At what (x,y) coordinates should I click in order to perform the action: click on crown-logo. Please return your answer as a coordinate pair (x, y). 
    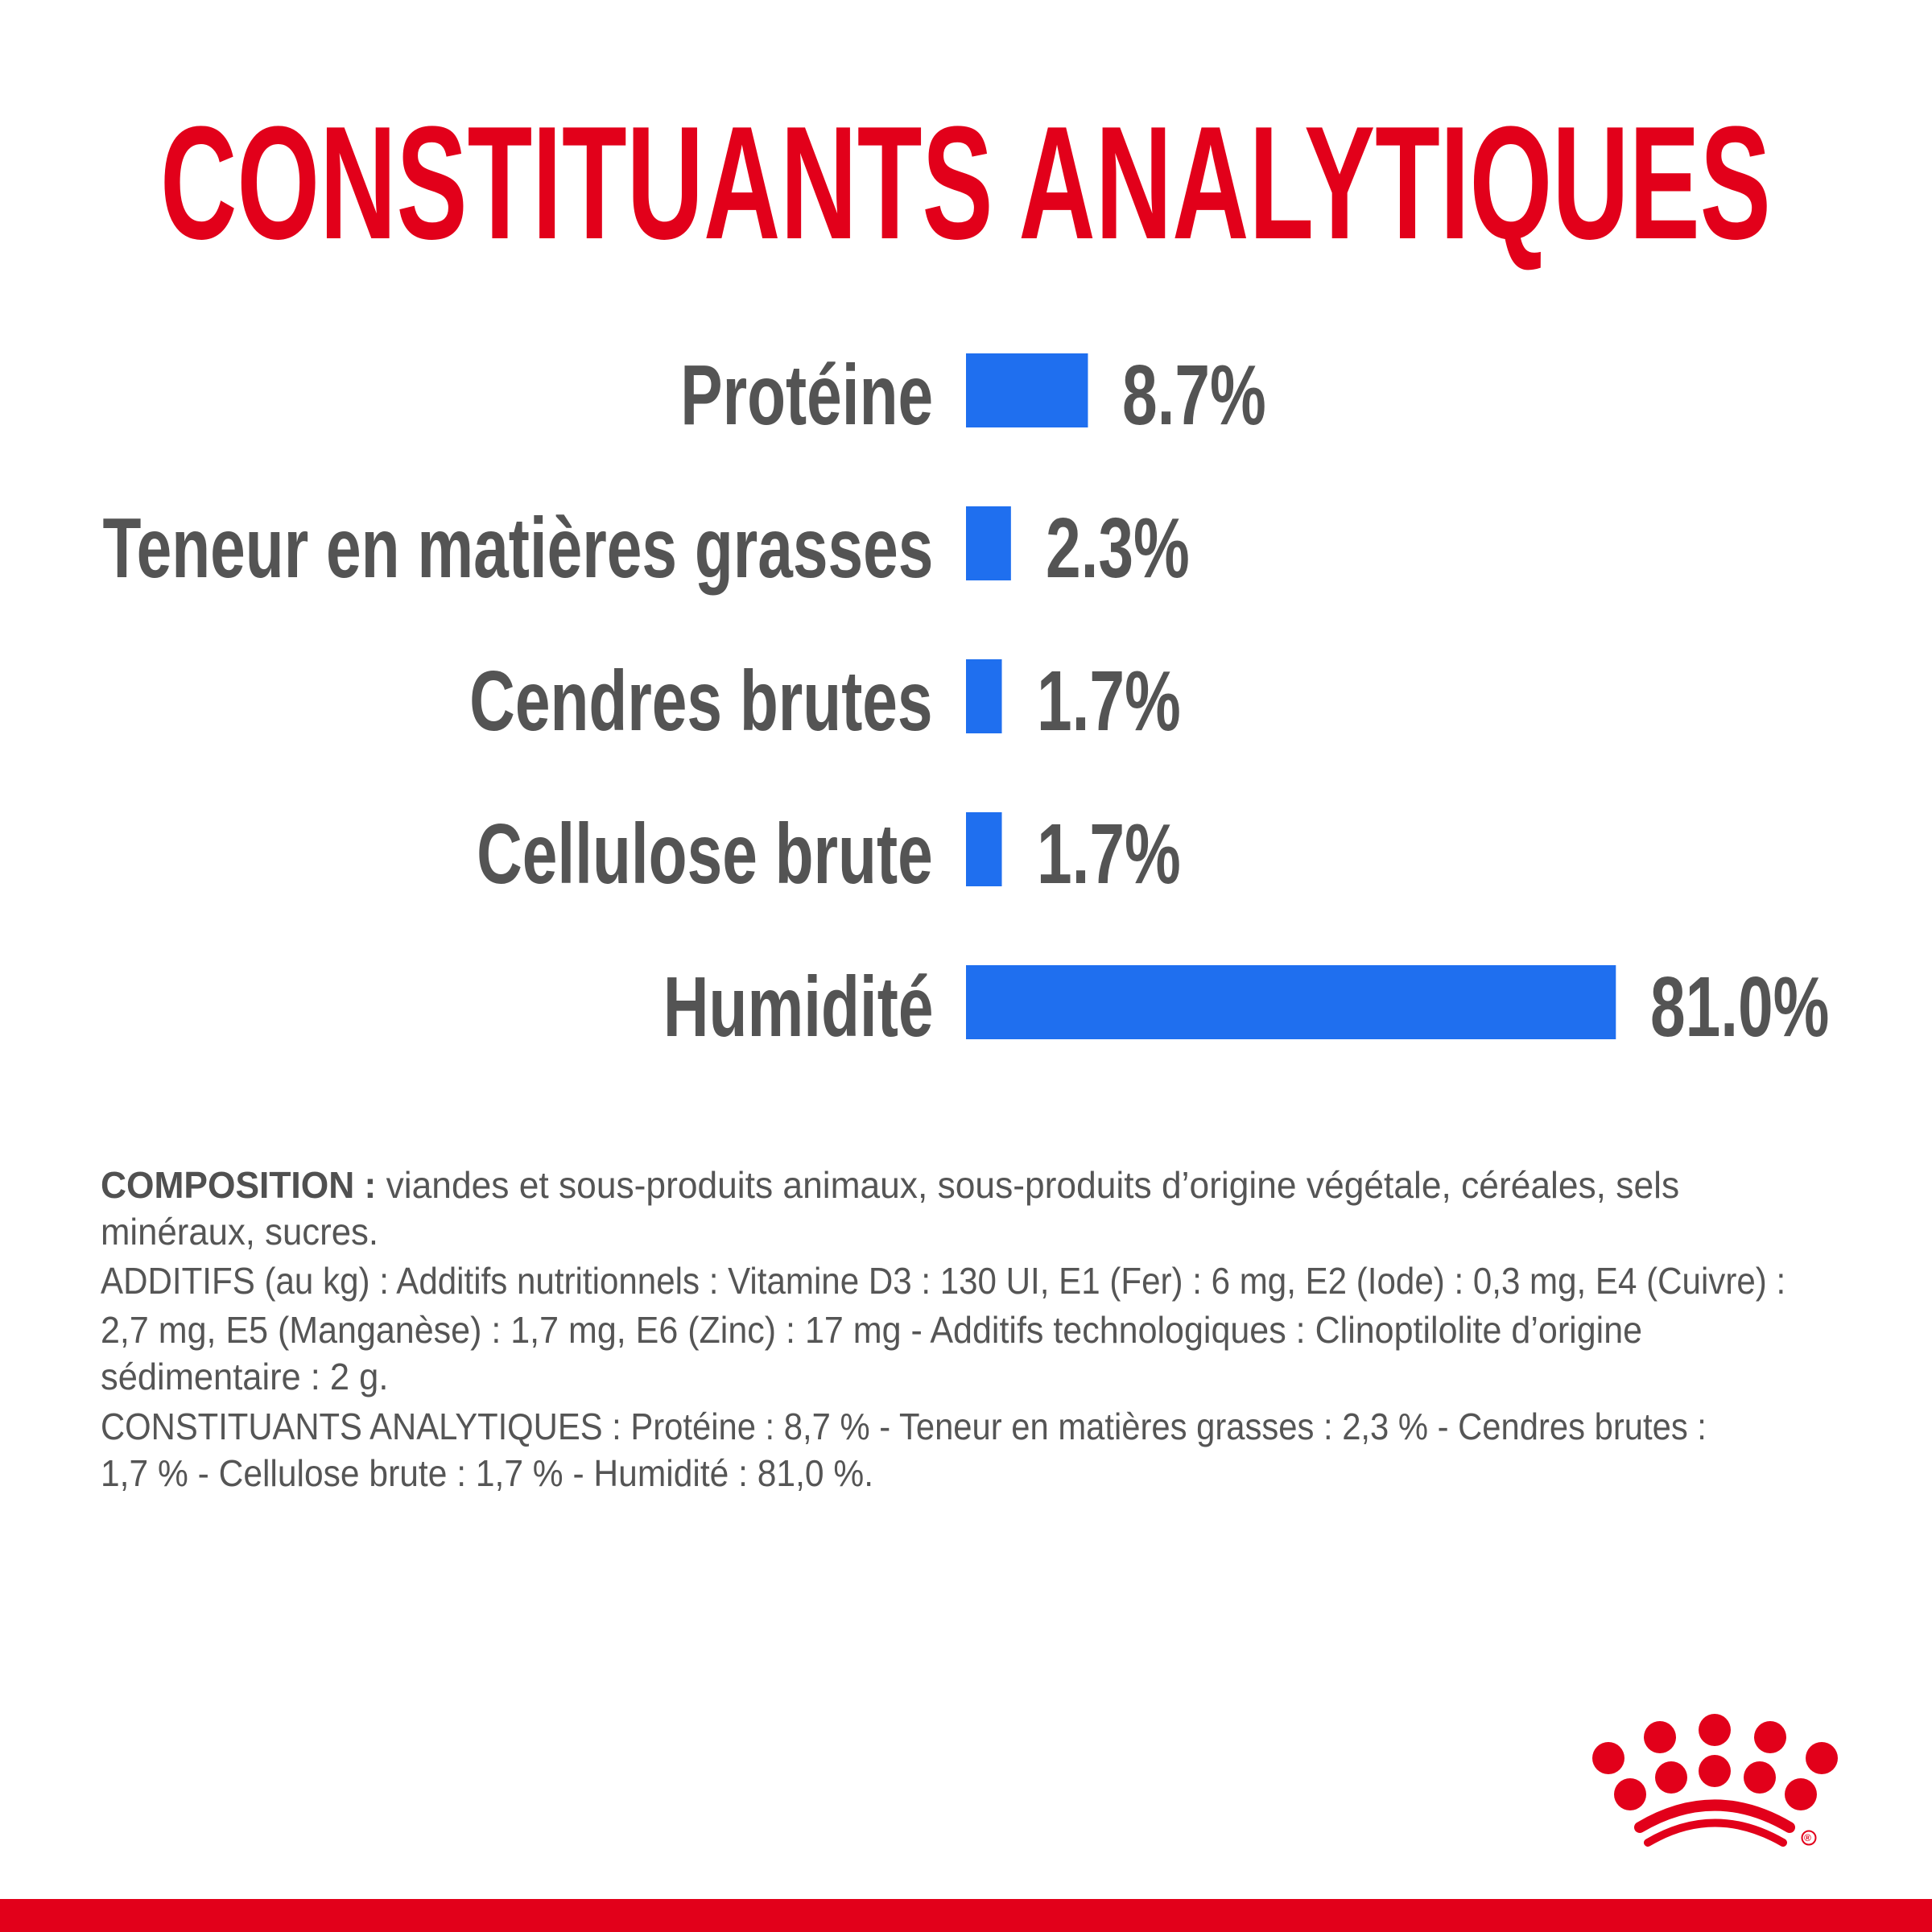
    Looking at the image, I should click on (1715, 1780).